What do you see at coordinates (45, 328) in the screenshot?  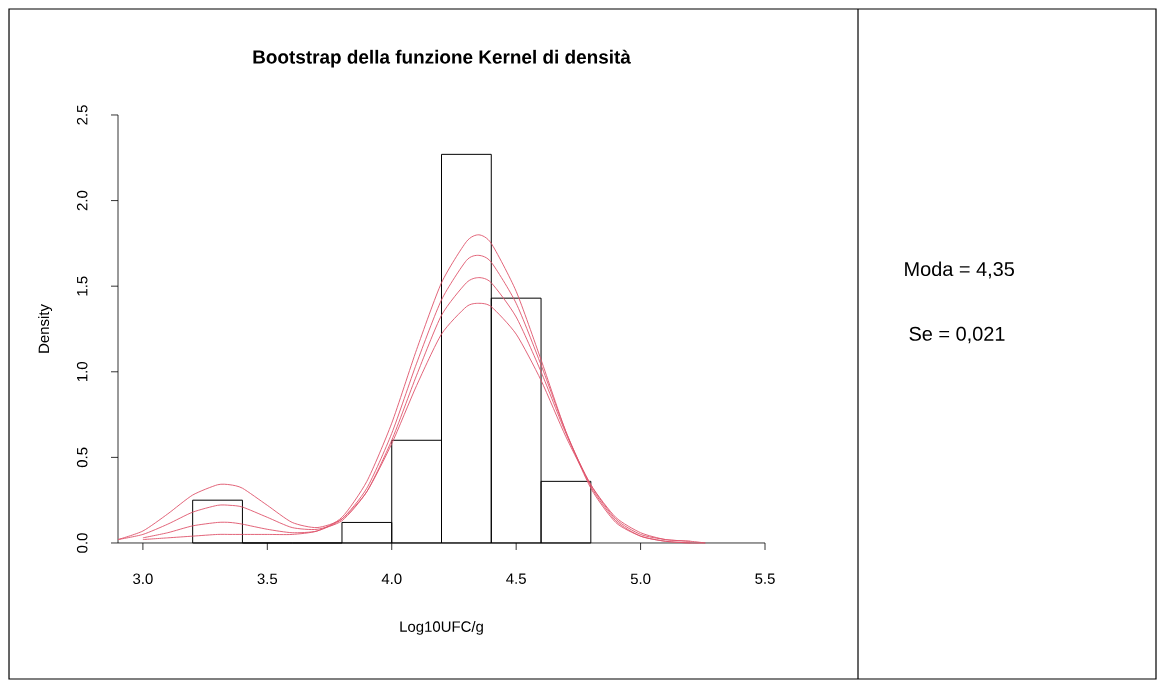 I see `y-axis-title: Density` at bounding box center [45, 328].